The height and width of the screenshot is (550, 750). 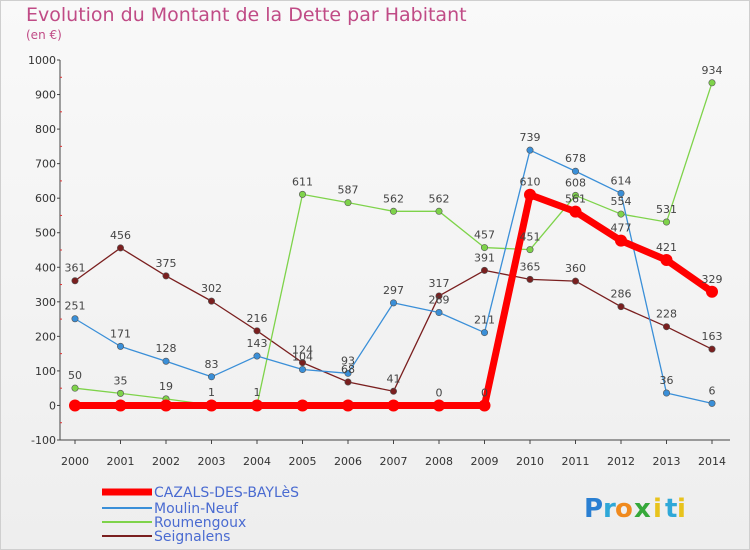 What do you see at coordinates (575, 199) in the screenshot?
I see `data-label: 561` at bounding box center [575, 199].